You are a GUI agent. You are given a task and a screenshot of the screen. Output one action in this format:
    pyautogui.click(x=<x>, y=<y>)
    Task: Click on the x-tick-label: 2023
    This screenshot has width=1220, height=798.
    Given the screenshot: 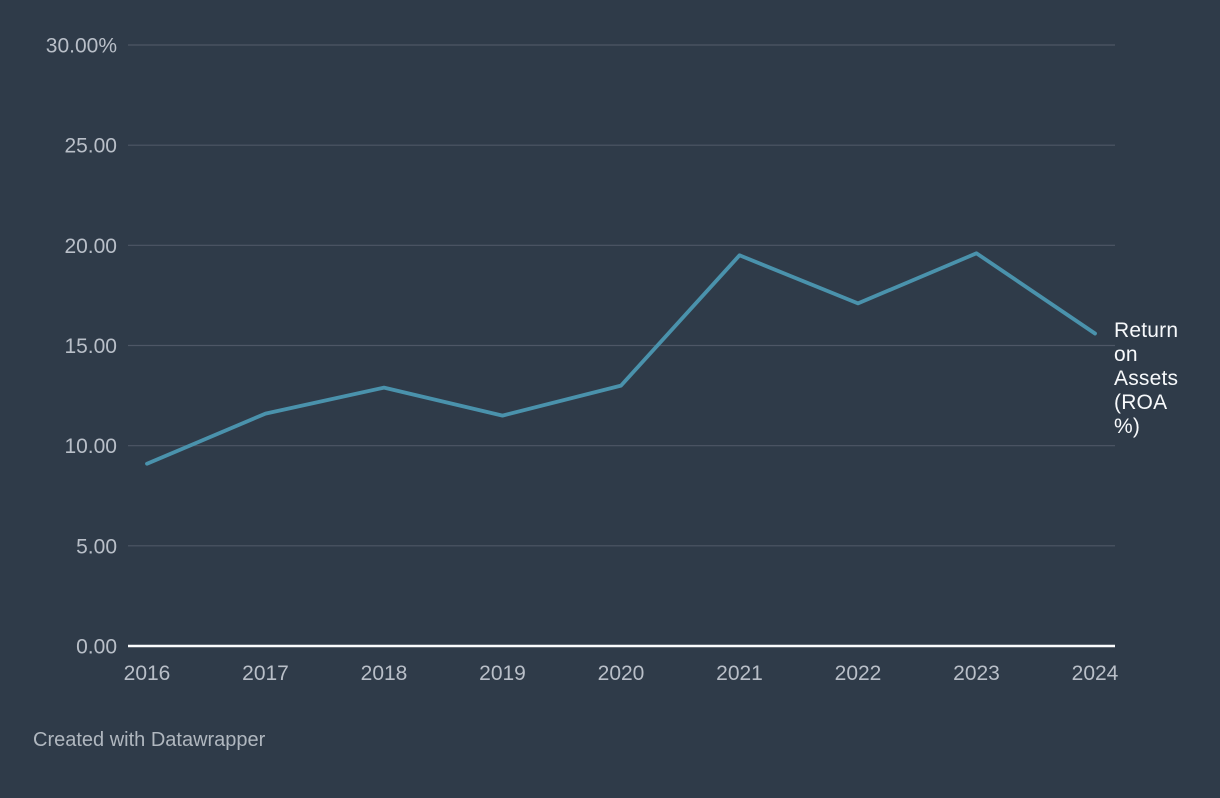 What is the action you would take?
    pyautogui.click(x=976, y=673)
    